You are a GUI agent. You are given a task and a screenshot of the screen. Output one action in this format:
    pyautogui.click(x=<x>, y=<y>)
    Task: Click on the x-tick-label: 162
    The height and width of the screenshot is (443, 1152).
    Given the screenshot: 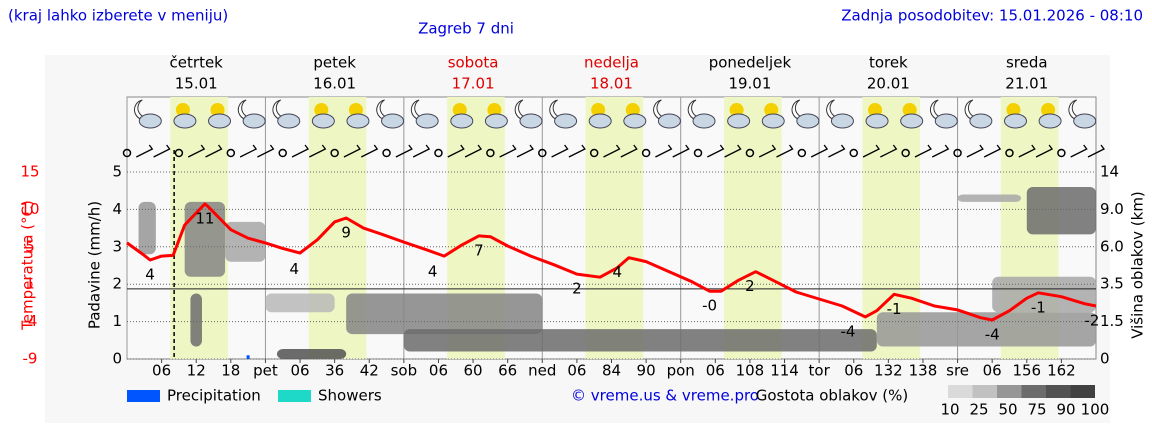 What is the action you would take?
    pyautogui.click(x=1061, y=371)
    